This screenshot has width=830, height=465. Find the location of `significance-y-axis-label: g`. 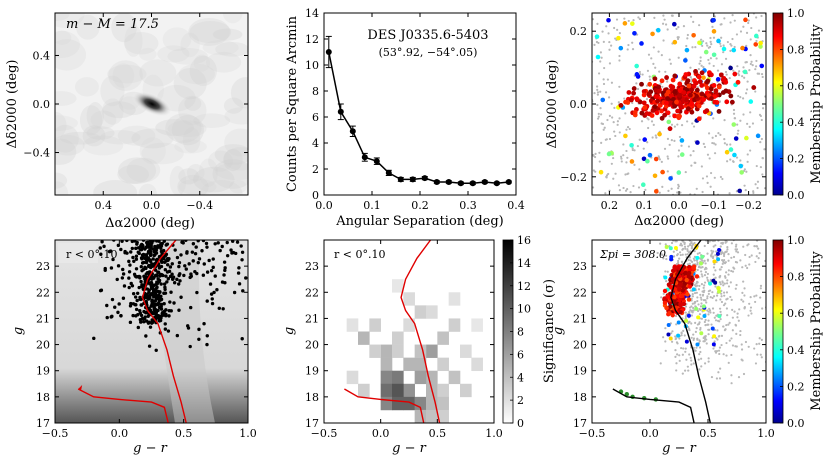

significance-y-axis-label: g is located at coordinates (289, 331).